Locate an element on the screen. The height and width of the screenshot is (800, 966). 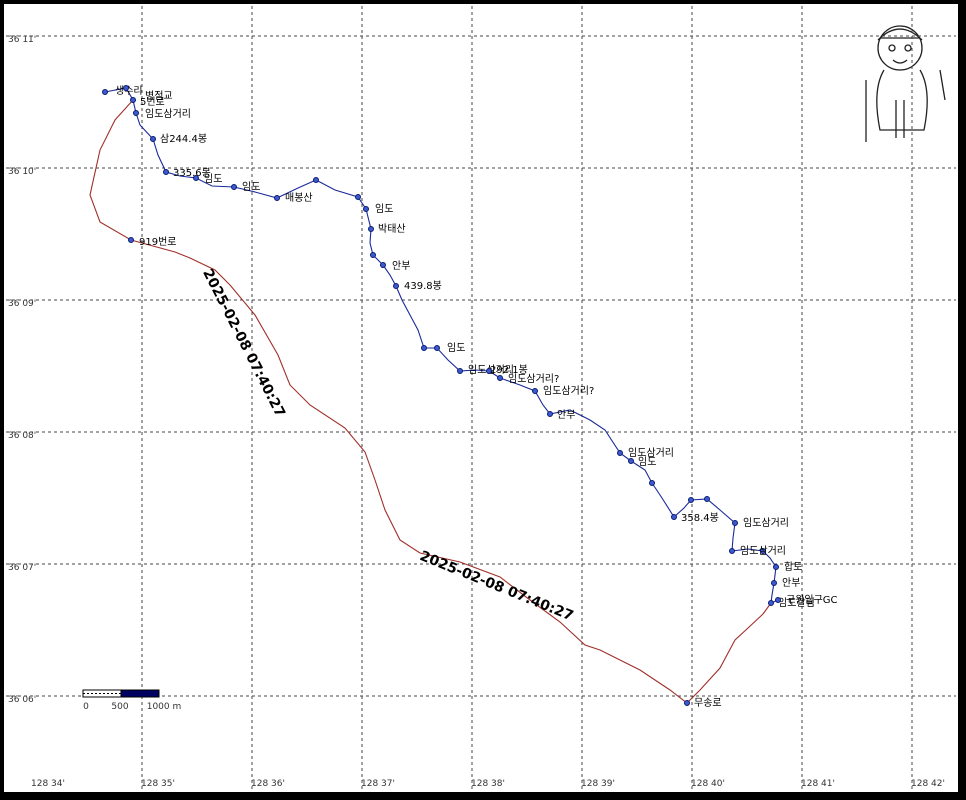
lat-label: 36 09' is located at coordinates (22, 304).